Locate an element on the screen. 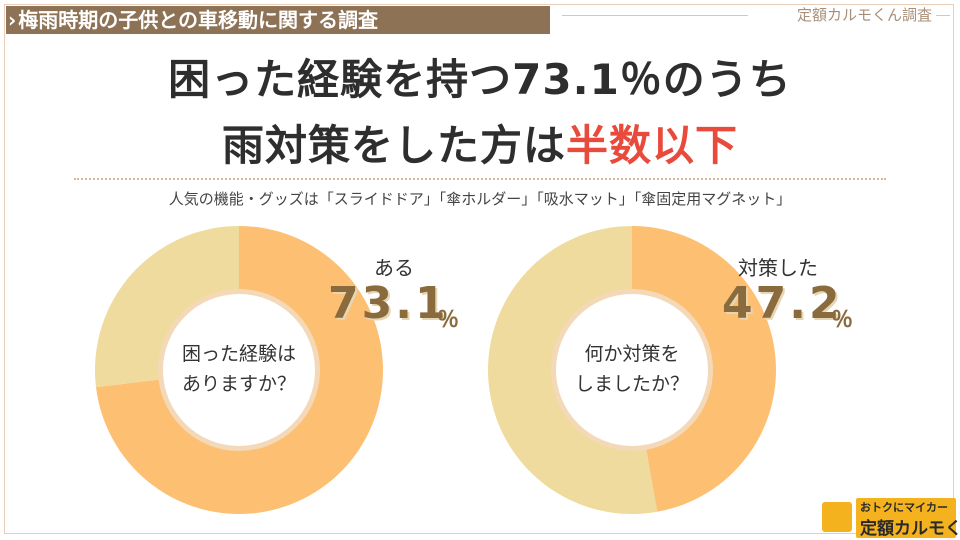 This screenshot has height=540, width=960. headline-highlight: 半数以下 is located at coordinates (652, 145).